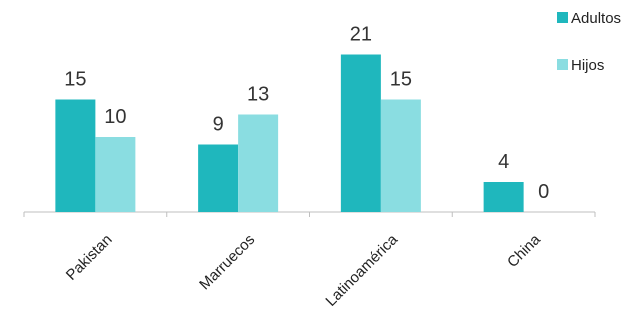 Image resolution: width=643 pixels, height=329 pixels. I want to click on x-tick-label: Latinoamérica, so click(361, 270).